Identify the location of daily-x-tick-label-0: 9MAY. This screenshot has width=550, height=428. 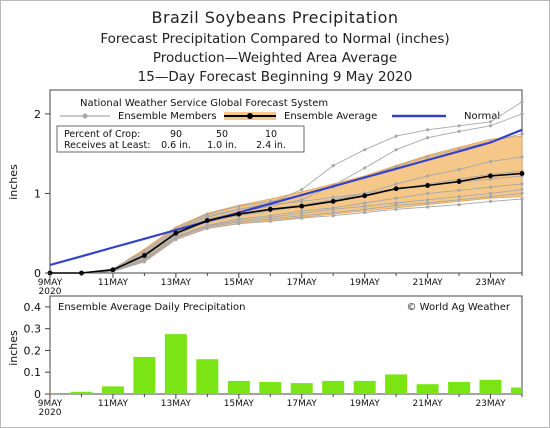
(50, 404).